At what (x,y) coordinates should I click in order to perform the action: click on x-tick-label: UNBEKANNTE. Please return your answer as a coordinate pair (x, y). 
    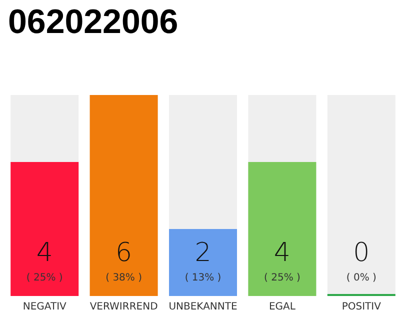
    Looking at the image, I should click on (203, 307).